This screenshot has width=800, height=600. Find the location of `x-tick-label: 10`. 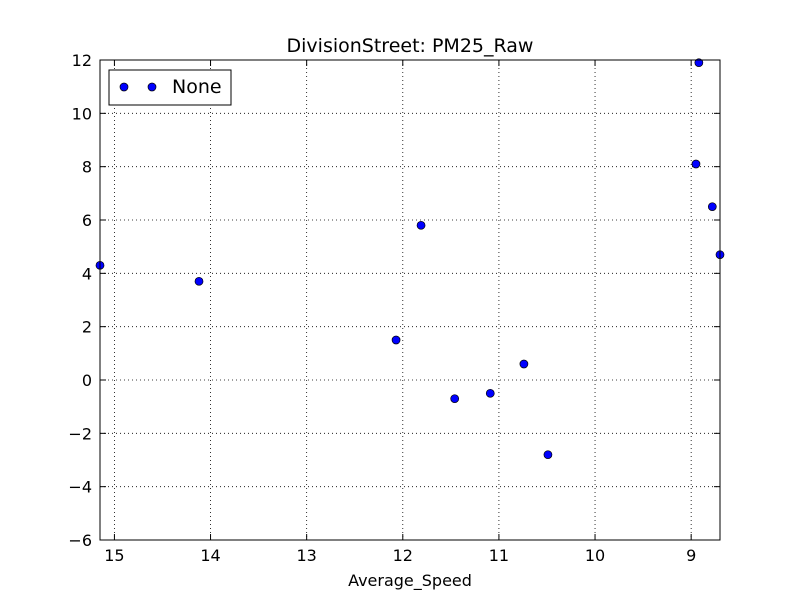

x-tick-label: 10 is located at coordinates (595, 555).